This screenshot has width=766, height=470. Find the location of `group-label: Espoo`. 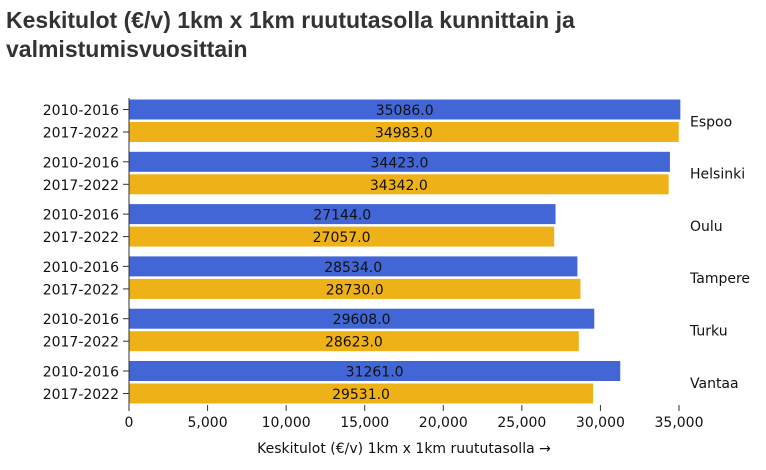

group-label: Espoo is located at coordinates (711, 122).